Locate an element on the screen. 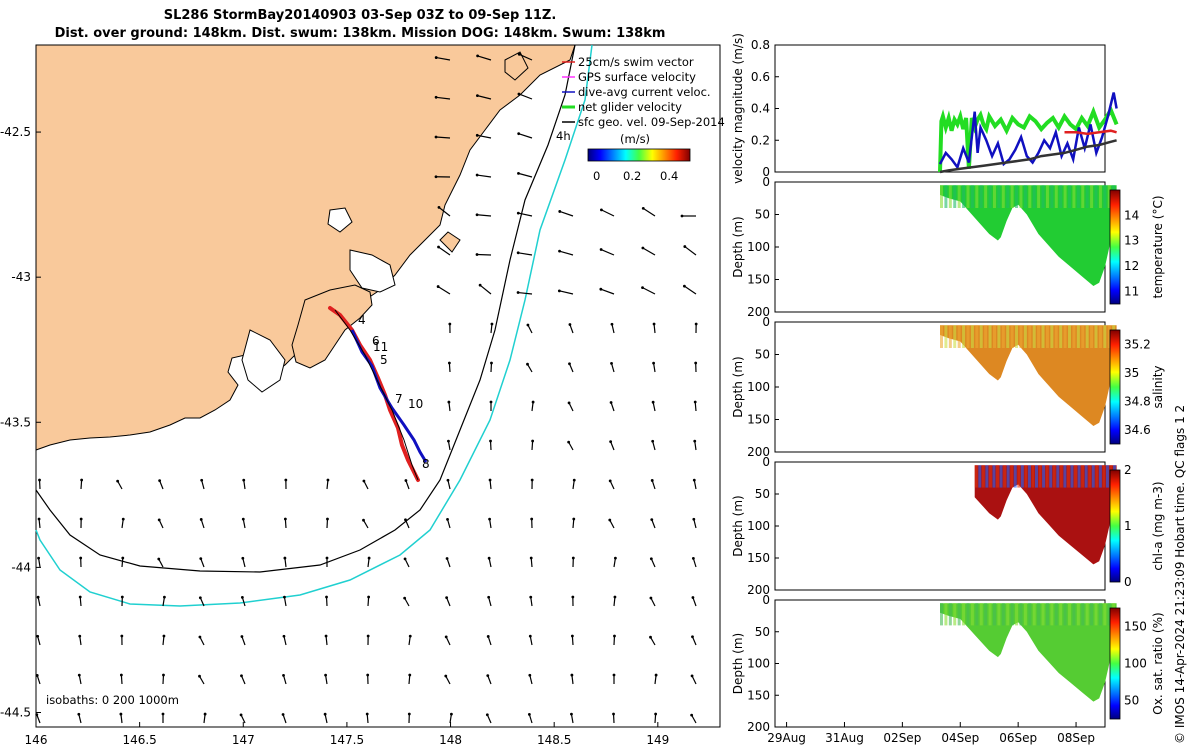  map-xtick-label: 148 is located at coordinates (450, 740).